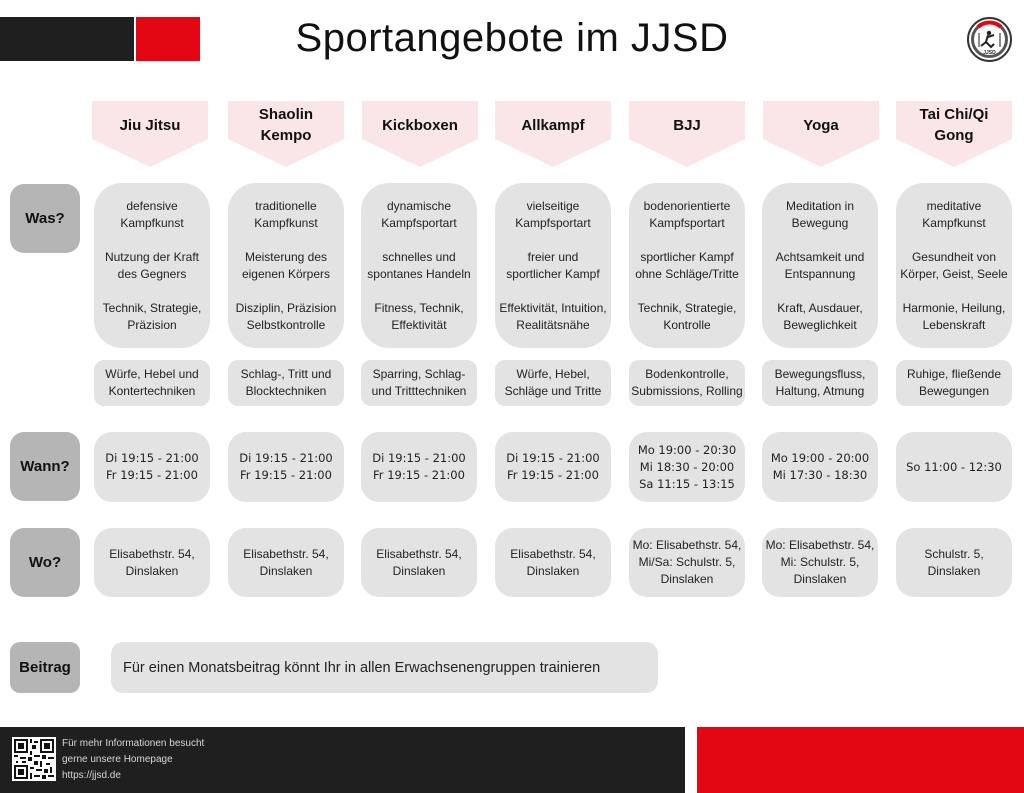  What do you see at coordinates (954, 383) in the screenshot?
I see `techniken-cell-tai-chi: Ruhige, fließende Bewegungen` at bounding box center [954, 383].